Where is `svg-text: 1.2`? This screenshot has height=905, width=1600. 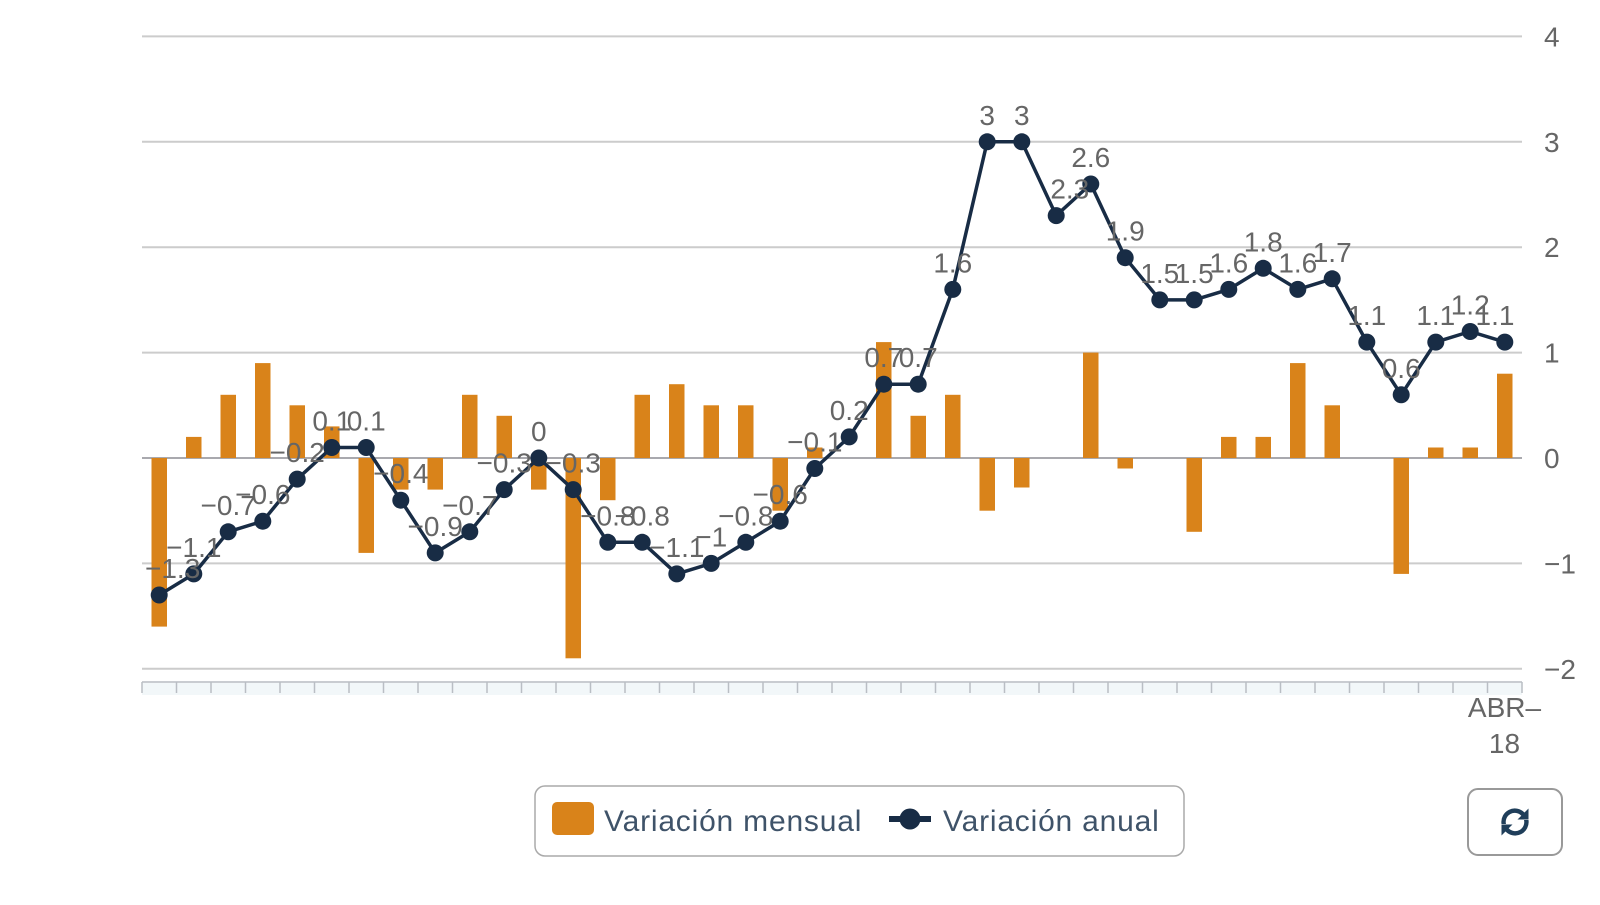 svg-text: 1.2 is located at coordinates (1470, 305).